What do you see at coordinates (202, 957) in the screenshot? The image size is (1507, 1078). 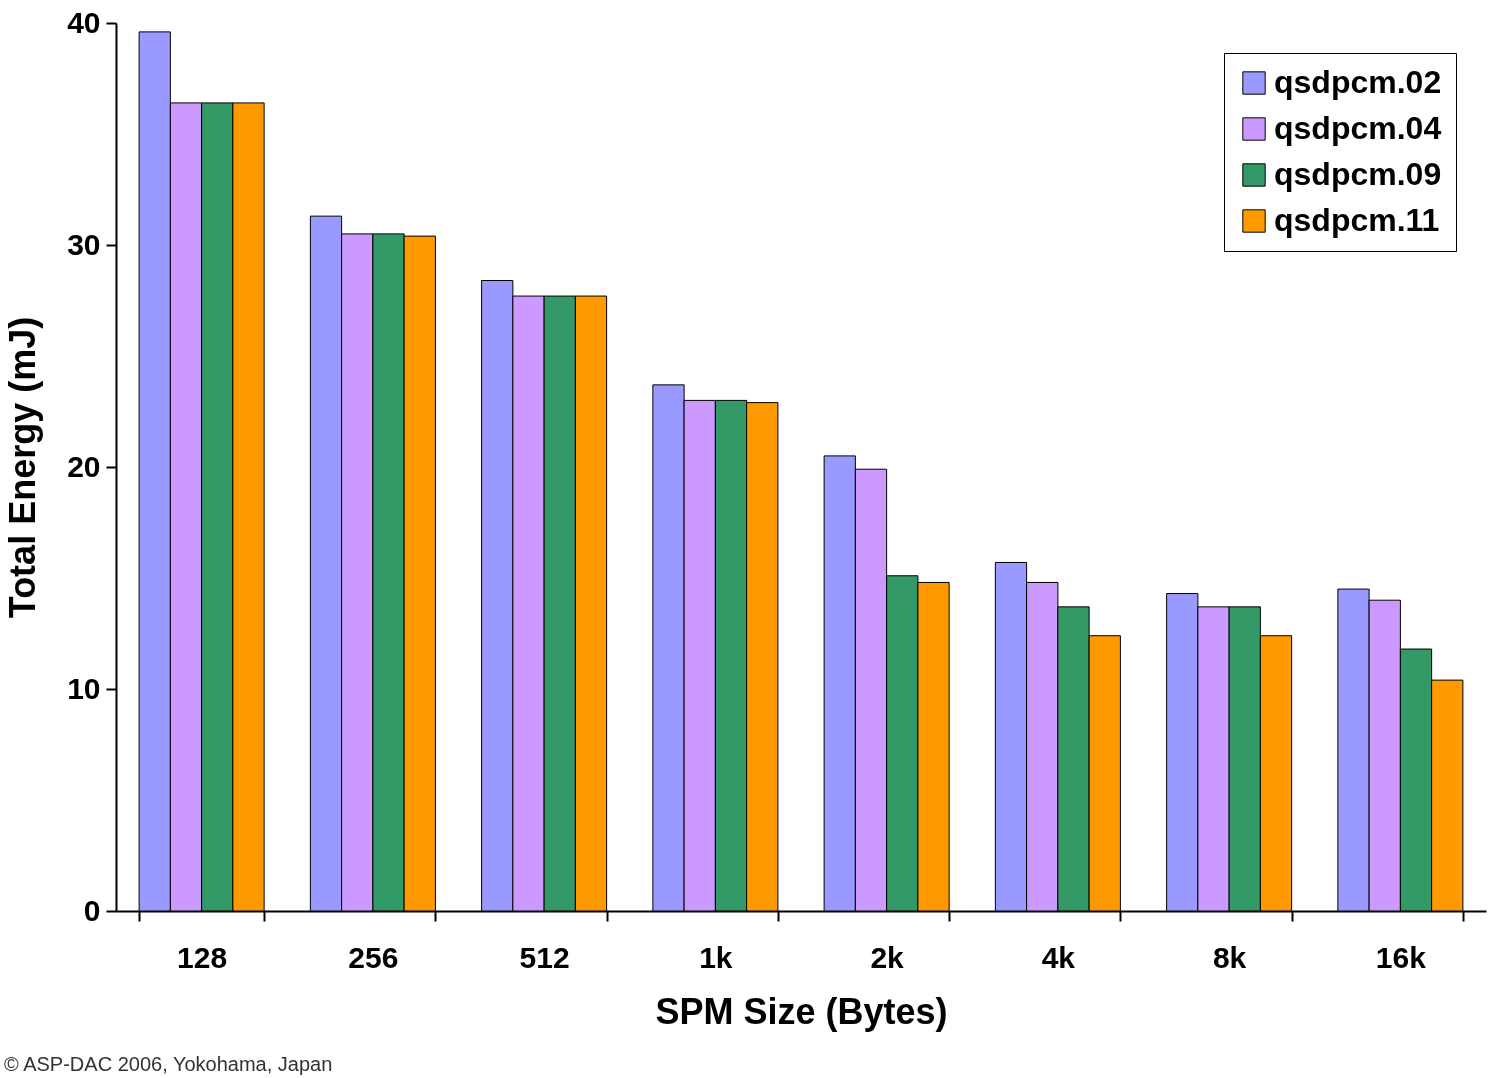 I see `x-tick-label: 128` at bounding box center [202, 957].